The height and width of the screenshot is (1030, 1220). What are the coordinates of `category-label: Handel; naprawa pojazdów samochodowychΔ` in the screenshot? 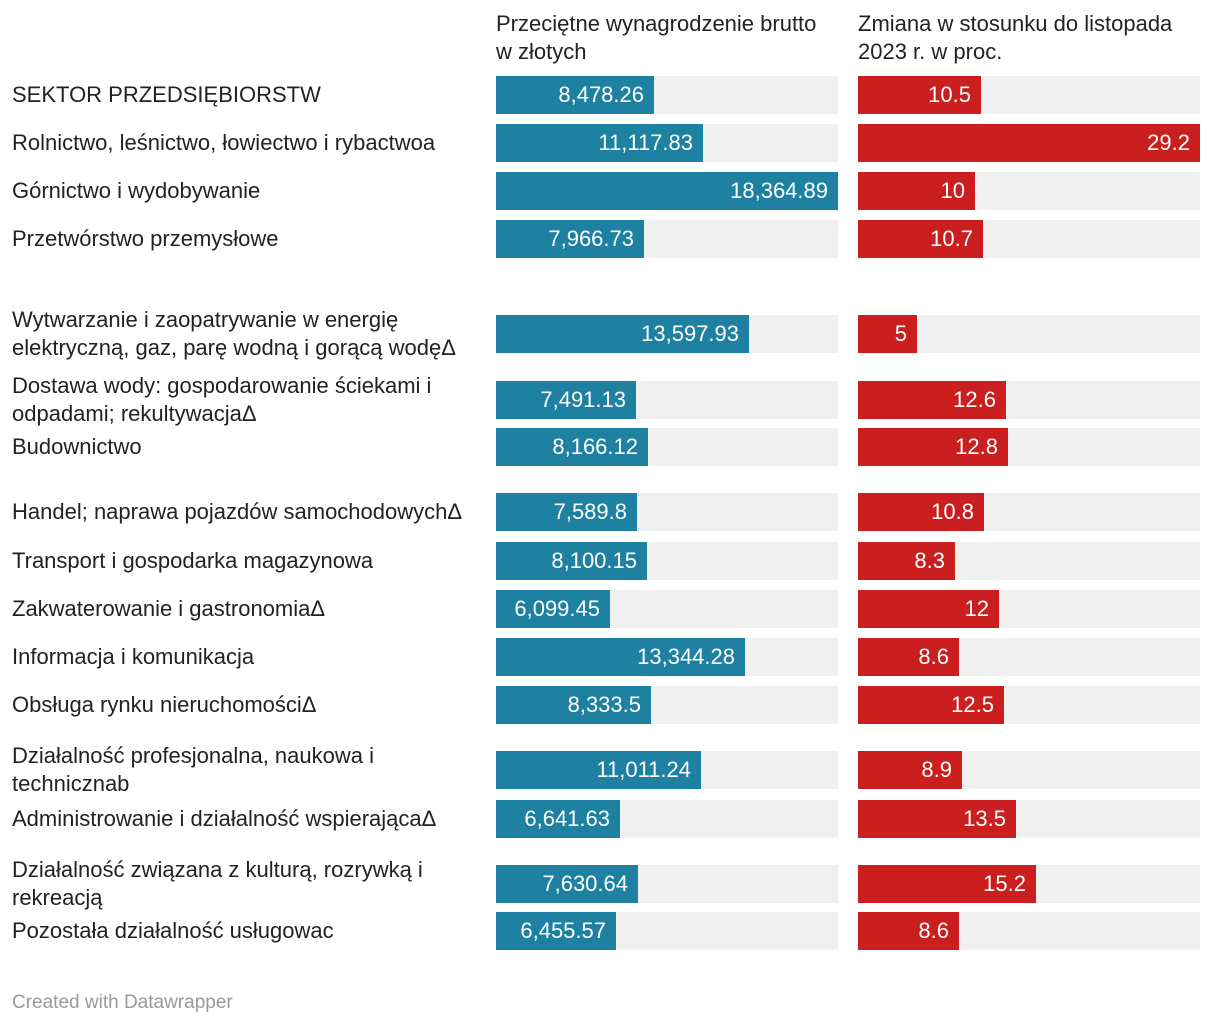 It's located at (237, 511).